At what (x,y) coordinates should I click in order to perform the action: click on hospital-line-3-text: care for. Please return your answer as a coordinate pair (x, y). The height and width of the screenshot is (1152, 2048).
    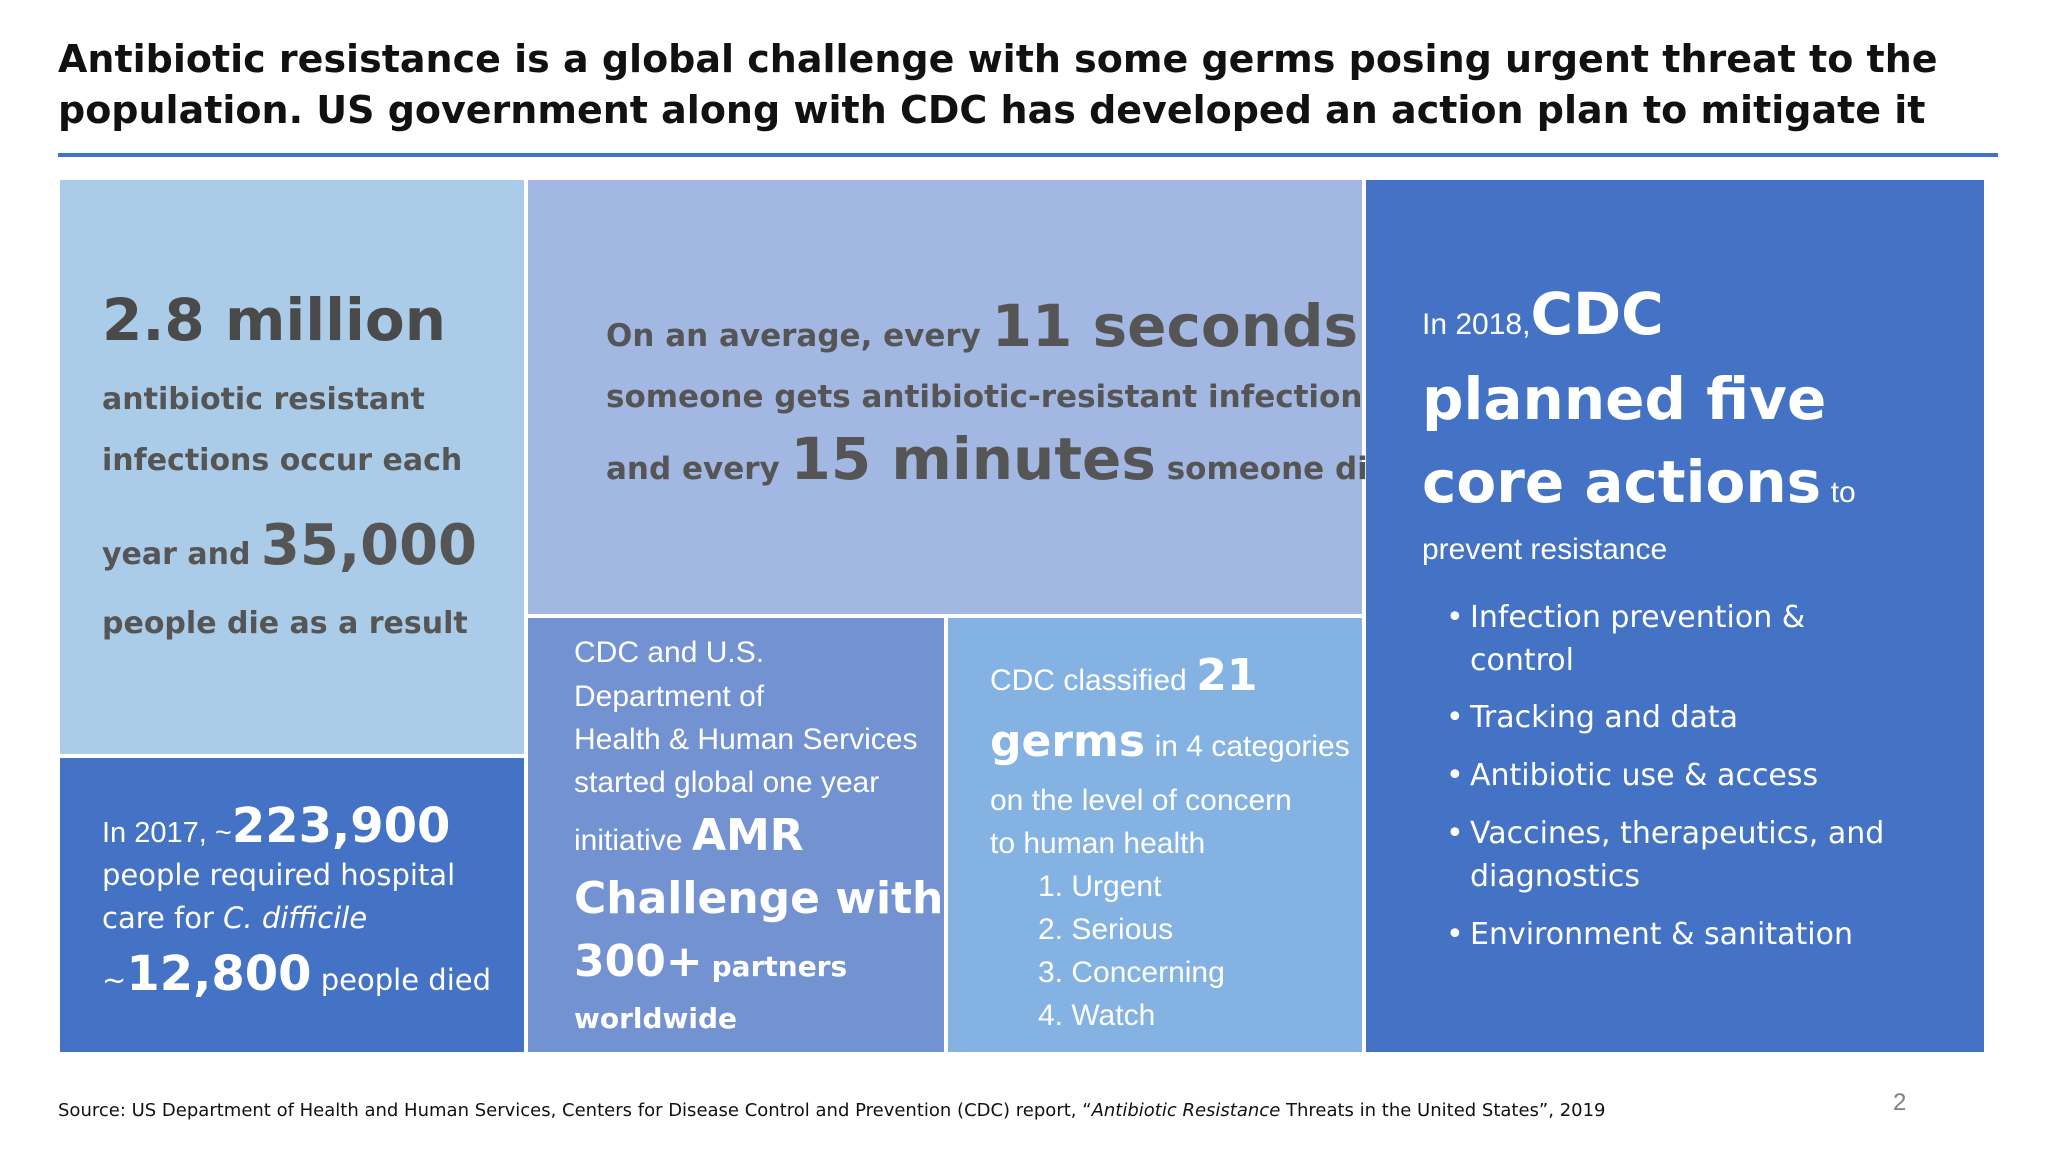
    Looking at the image, I should click on (158, 918).